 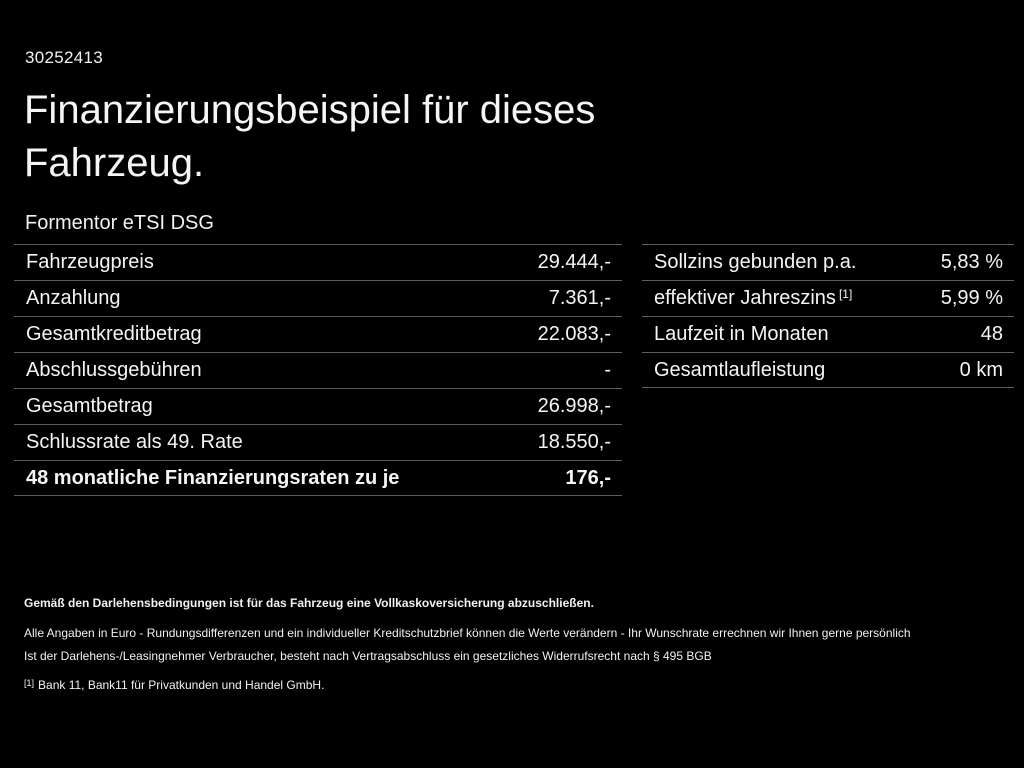 What do you see at coordinates (755, 262) in the screenshot?
I see `row-label: Sollzins gebunden p.a.` at bounding box center [755, 262].